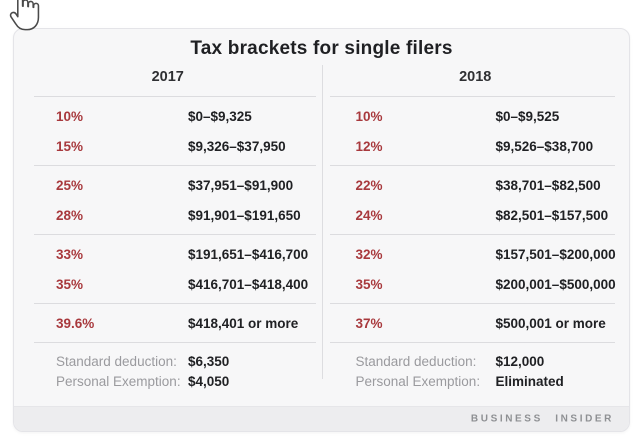  Describe the element at coordinates (75, 323) in the screenshot. I see `tax-rate: 39.6%` at that location.